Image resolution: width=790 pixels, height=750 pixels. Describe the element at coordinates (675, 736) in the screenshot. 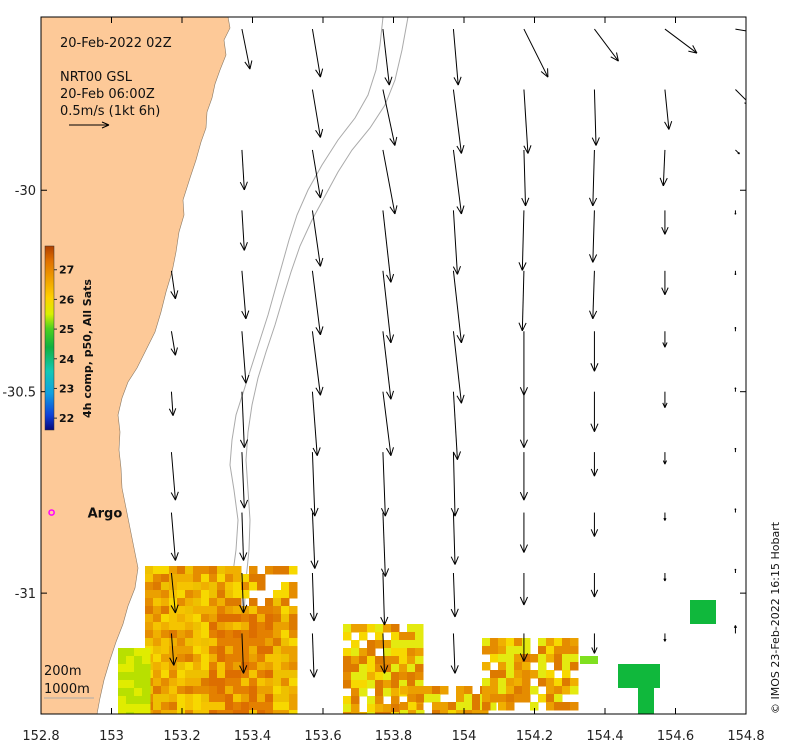

I see `x-tick-label: 154.6` at that location.